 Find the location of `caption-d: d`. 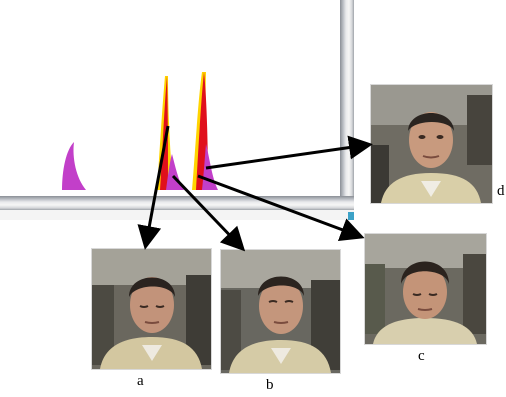

caption-d: d is located at coordinates (501, 191).